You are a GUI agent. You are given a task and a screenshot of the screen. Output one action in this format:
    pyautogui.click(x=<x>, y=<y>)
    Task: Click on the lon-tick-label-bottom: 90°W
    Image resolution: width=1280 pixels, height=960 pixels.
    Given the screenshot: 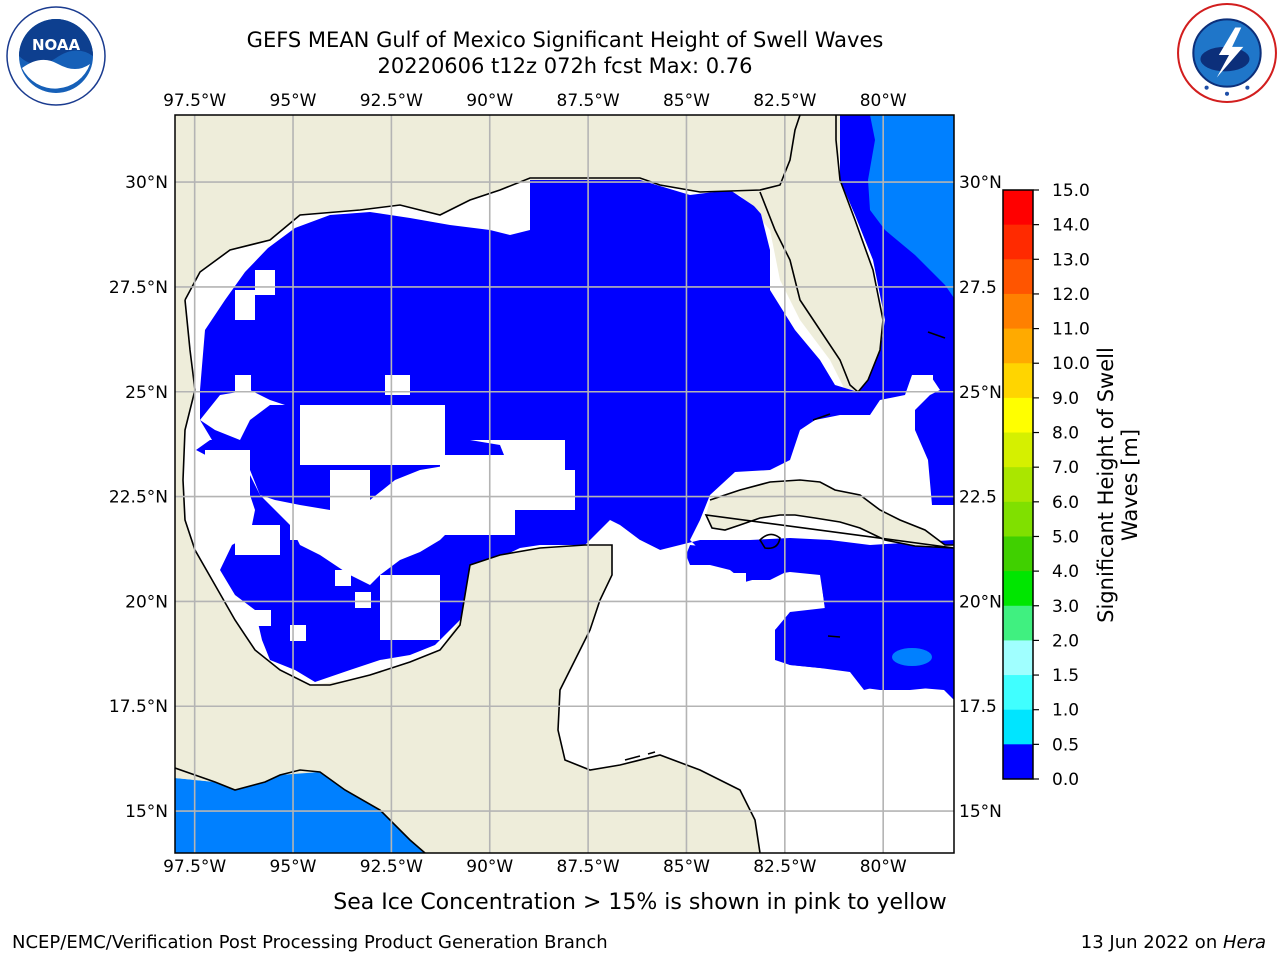 What is the action you would take?
    pyautogui.click(x=489, y=867)
    